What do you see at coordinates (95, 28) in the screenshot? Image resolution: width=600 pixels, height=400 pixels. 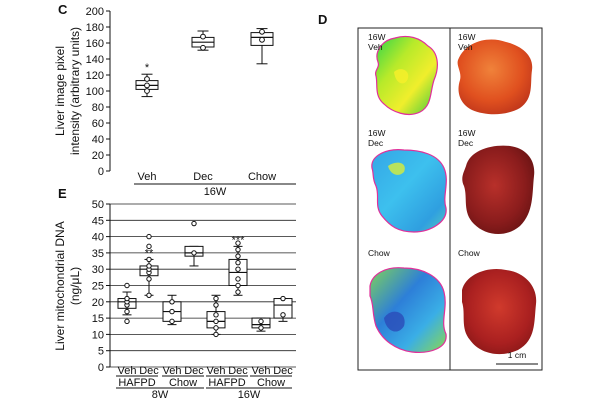 I see `panel-c-ytick-label: 180` at bounding box center [95, 28].